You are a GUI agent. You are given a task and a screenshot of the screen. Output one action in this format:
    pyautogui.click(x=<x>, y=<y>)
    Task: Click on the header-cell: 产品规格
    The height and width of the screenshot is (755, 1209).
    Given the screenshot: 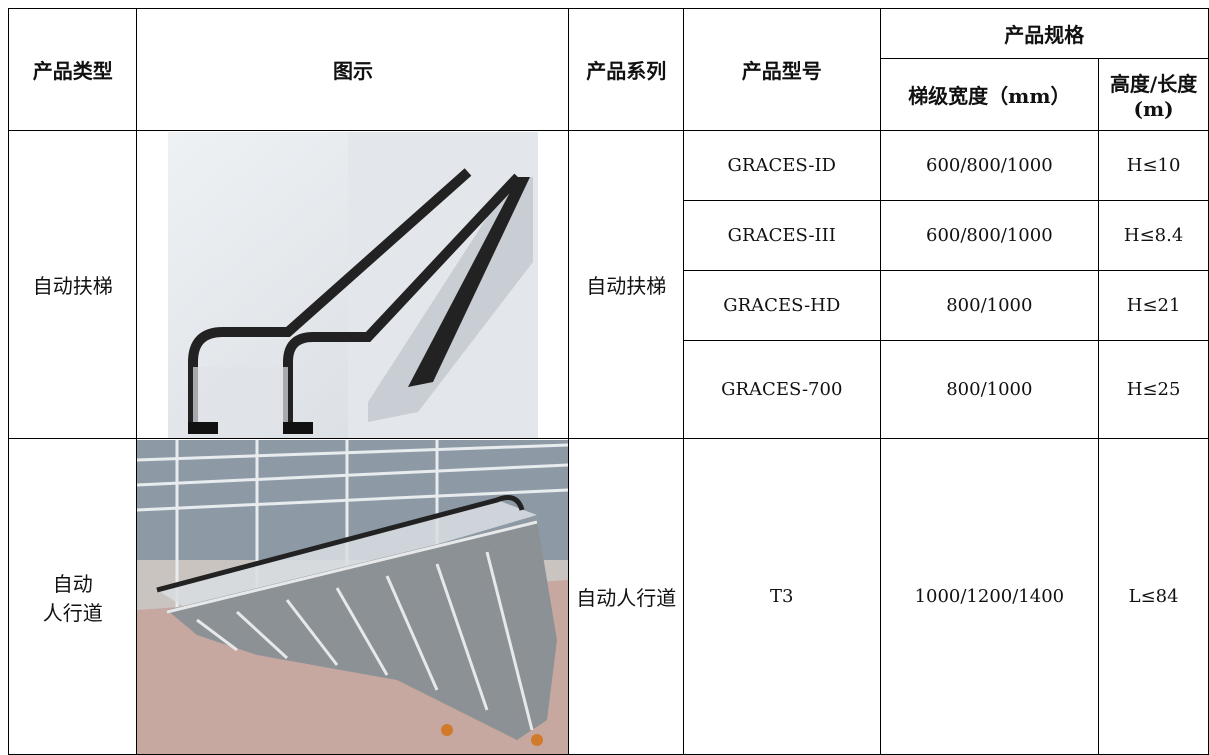 What is the action you would take?
    pyautogui.click(x=1044, y=33)
    